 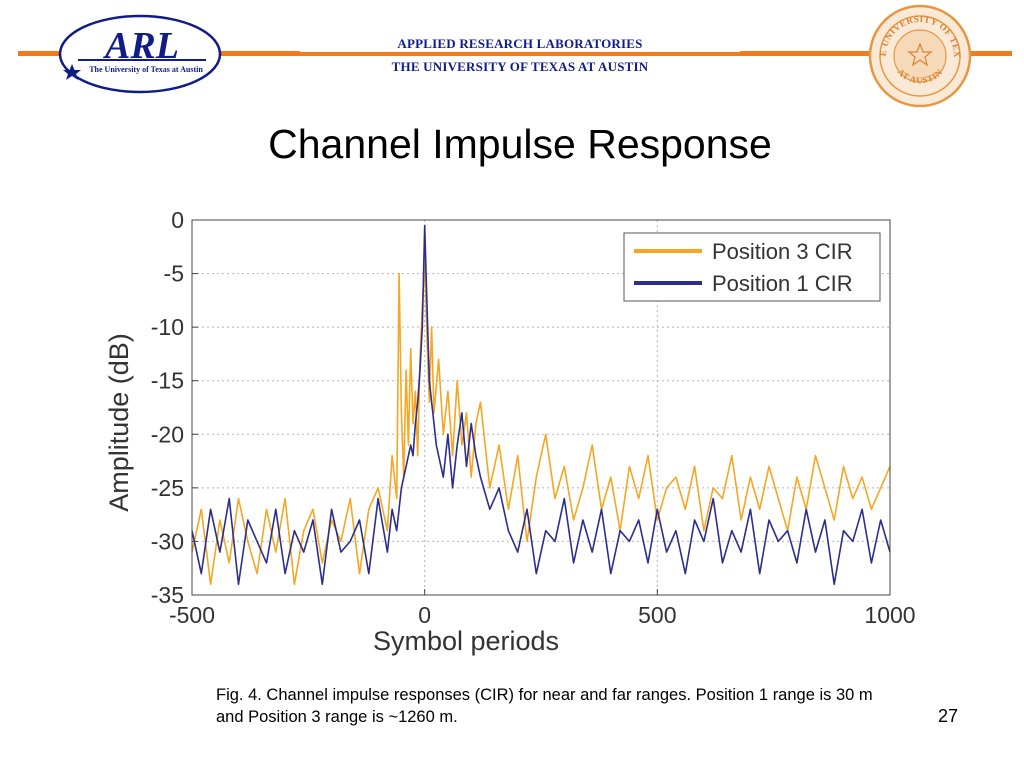 What do you see at coordinates (657, 615) in the screenshot?
I see `x-tick-label: 500` at bounding box center [657, 615].